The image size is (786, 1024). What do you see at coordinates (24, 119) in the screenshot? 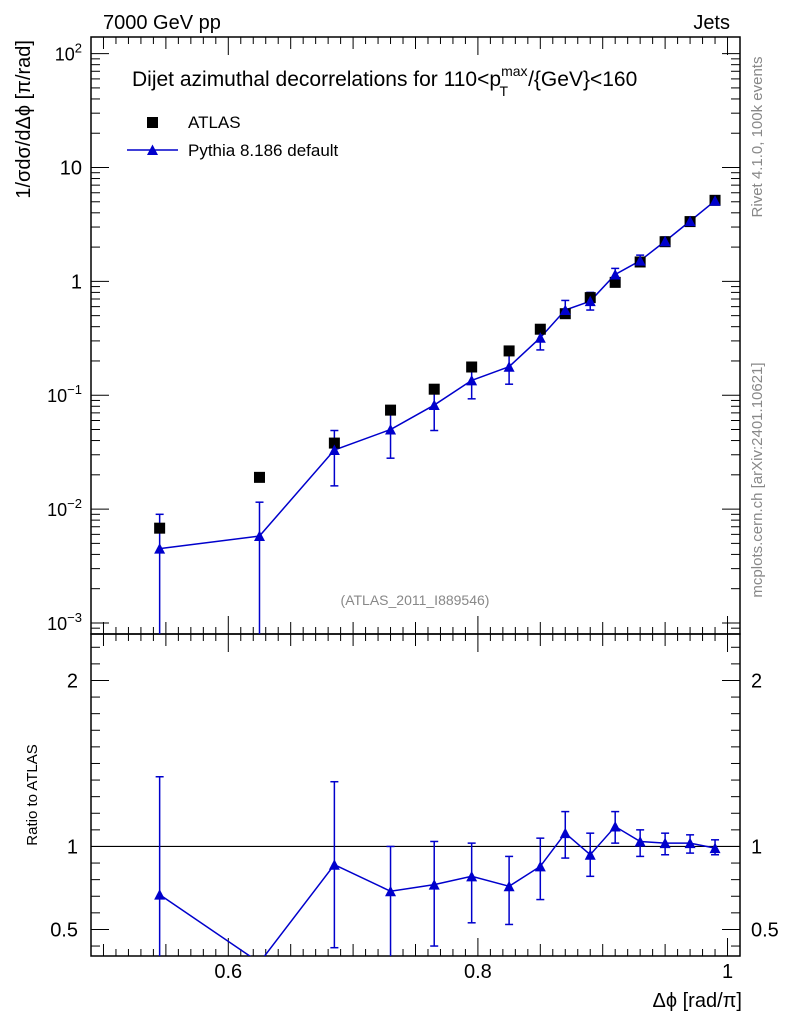
I see `y-axis-title: 1/σdσ/dΔϕ [π/rad]` at bounding box center [24, 119].